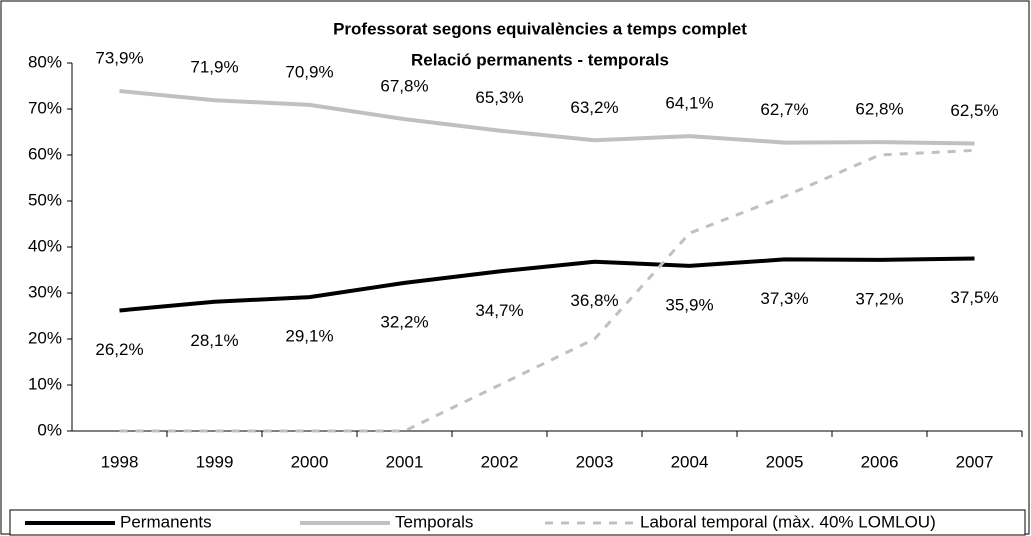 Image resolution: width=1031 pixels, height=536 pixels. Describe the element at coordinates (45, 107) in the screenshot. I see `y-tick-label: 70%` at that location.